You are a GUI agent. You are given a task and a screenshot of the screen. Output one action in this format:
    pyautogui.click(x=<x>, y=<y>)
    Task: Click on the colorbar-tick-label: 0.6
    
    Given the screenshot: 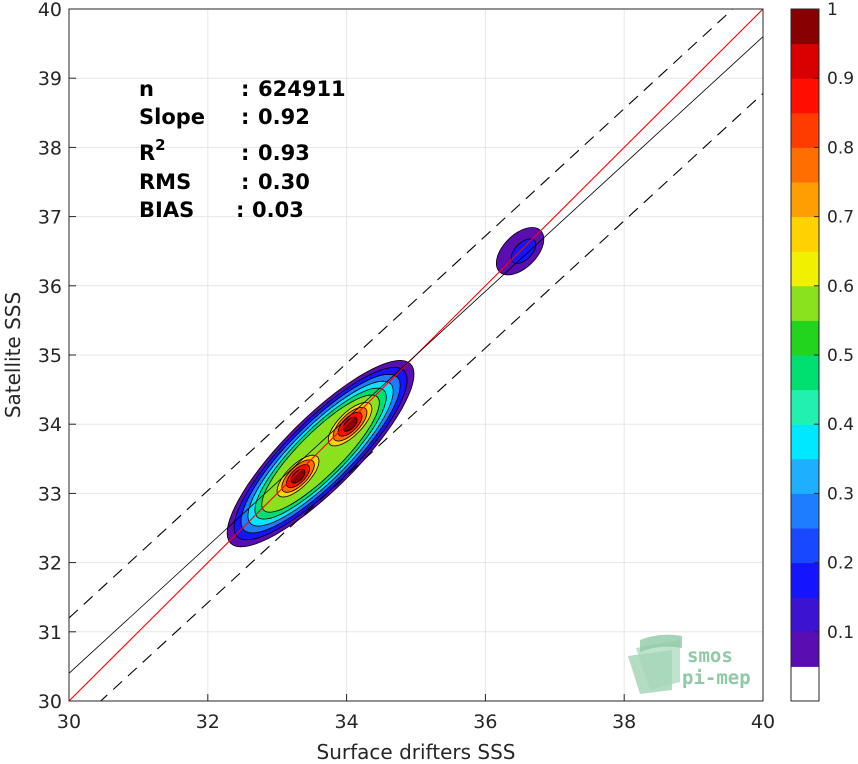 What is the action you would take?
    pyautogui.click(x=840, y=287)
    